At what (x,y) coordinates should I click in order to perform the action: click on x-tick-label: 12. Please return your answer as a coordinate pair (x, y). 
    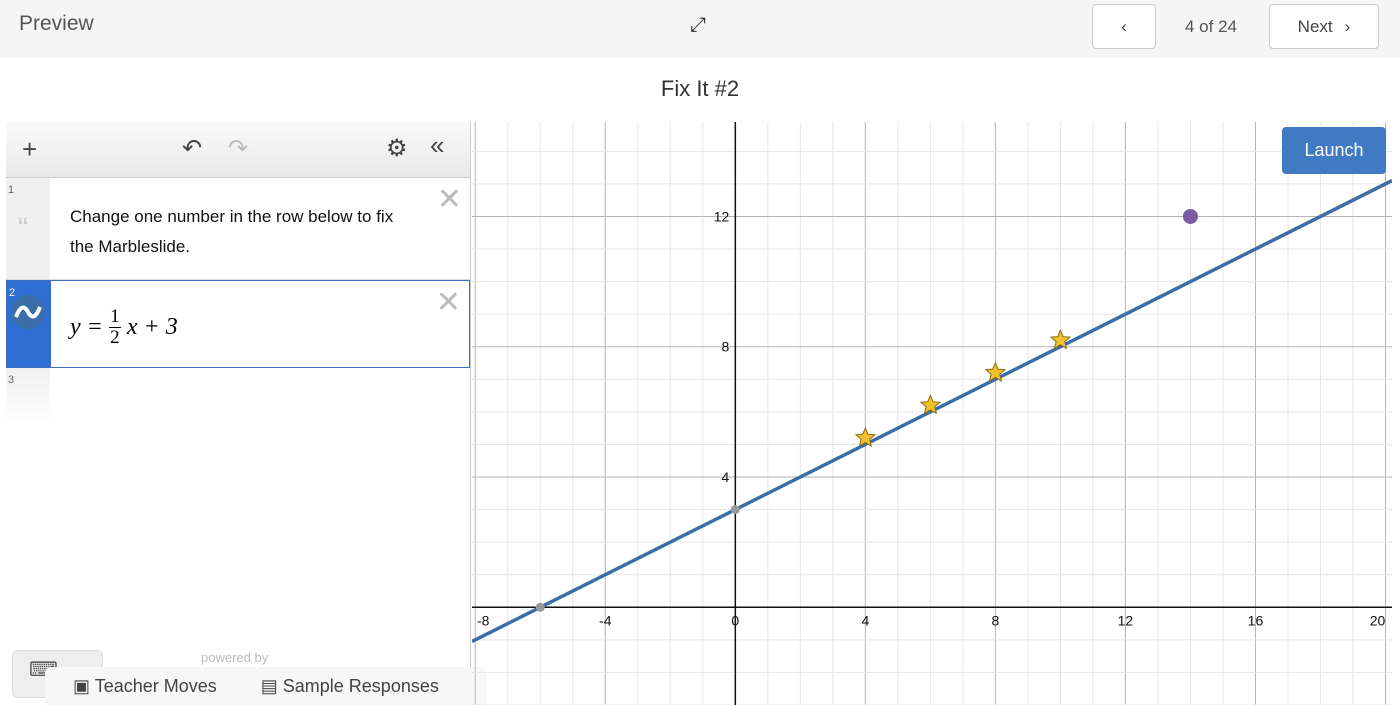
    Looking at the image, I should click on (1126, 620).